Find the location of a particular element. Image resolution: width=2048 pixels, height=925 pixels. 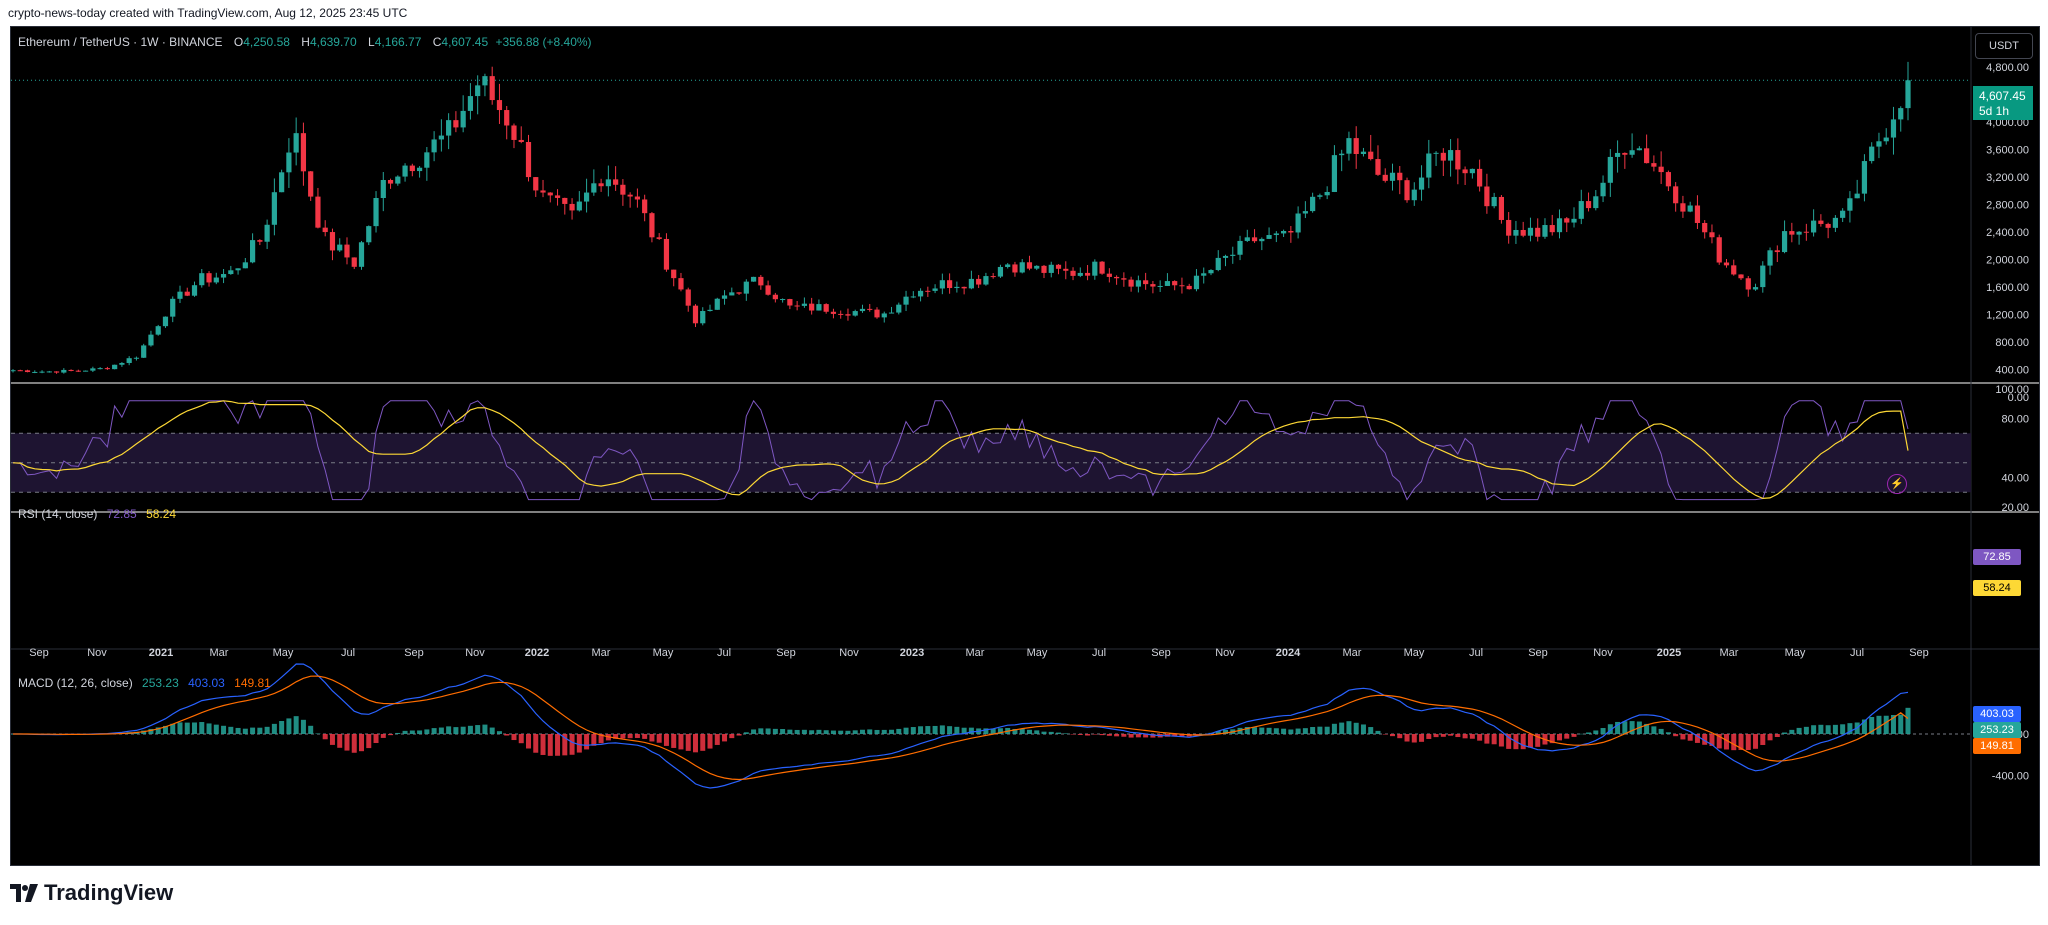

currency-button: USDT is located at coordinates (2004, 46).